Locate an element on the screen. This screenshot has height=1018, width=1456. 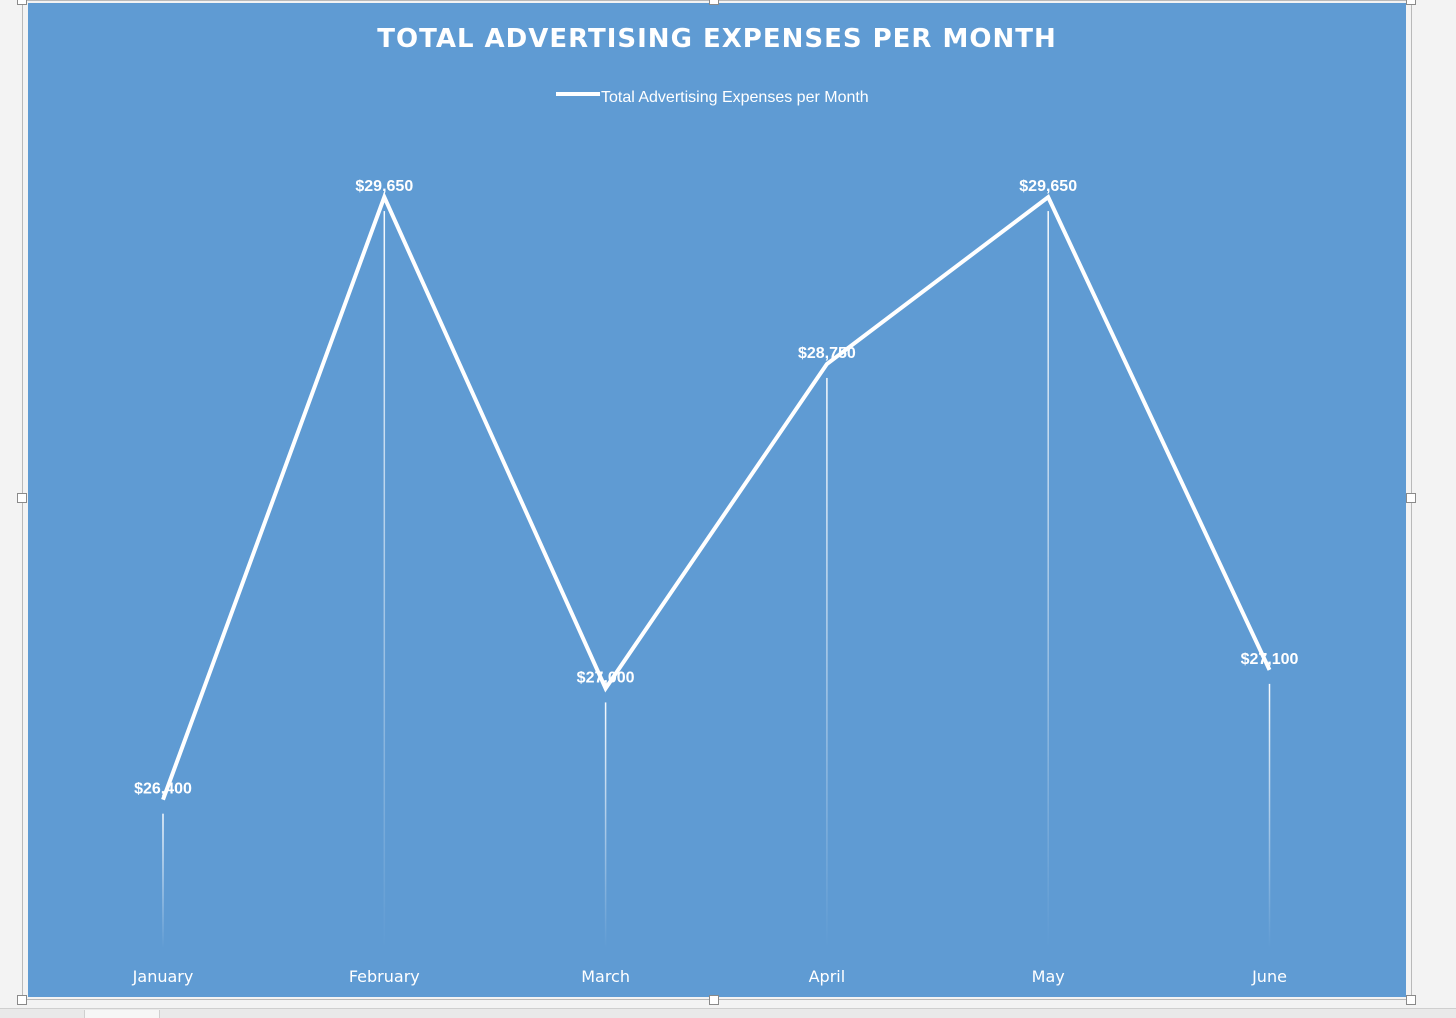
drop-line-april is located at coordinates (827, 662).